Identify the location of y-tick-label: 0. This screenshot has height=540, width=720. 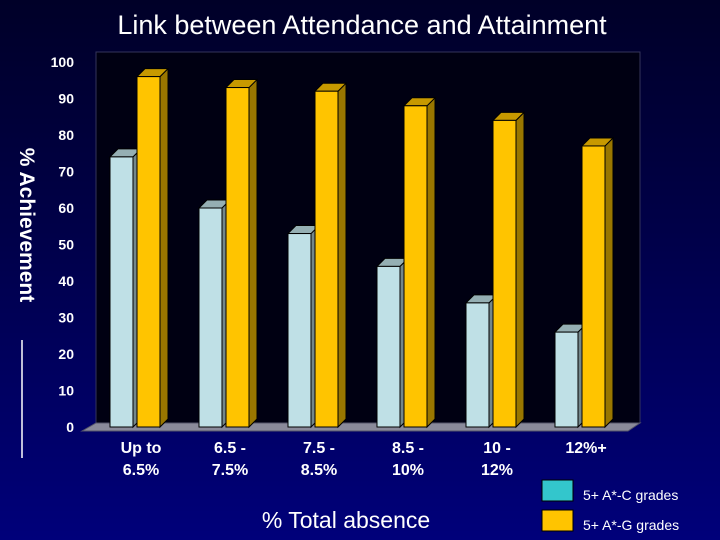
(70, 427).